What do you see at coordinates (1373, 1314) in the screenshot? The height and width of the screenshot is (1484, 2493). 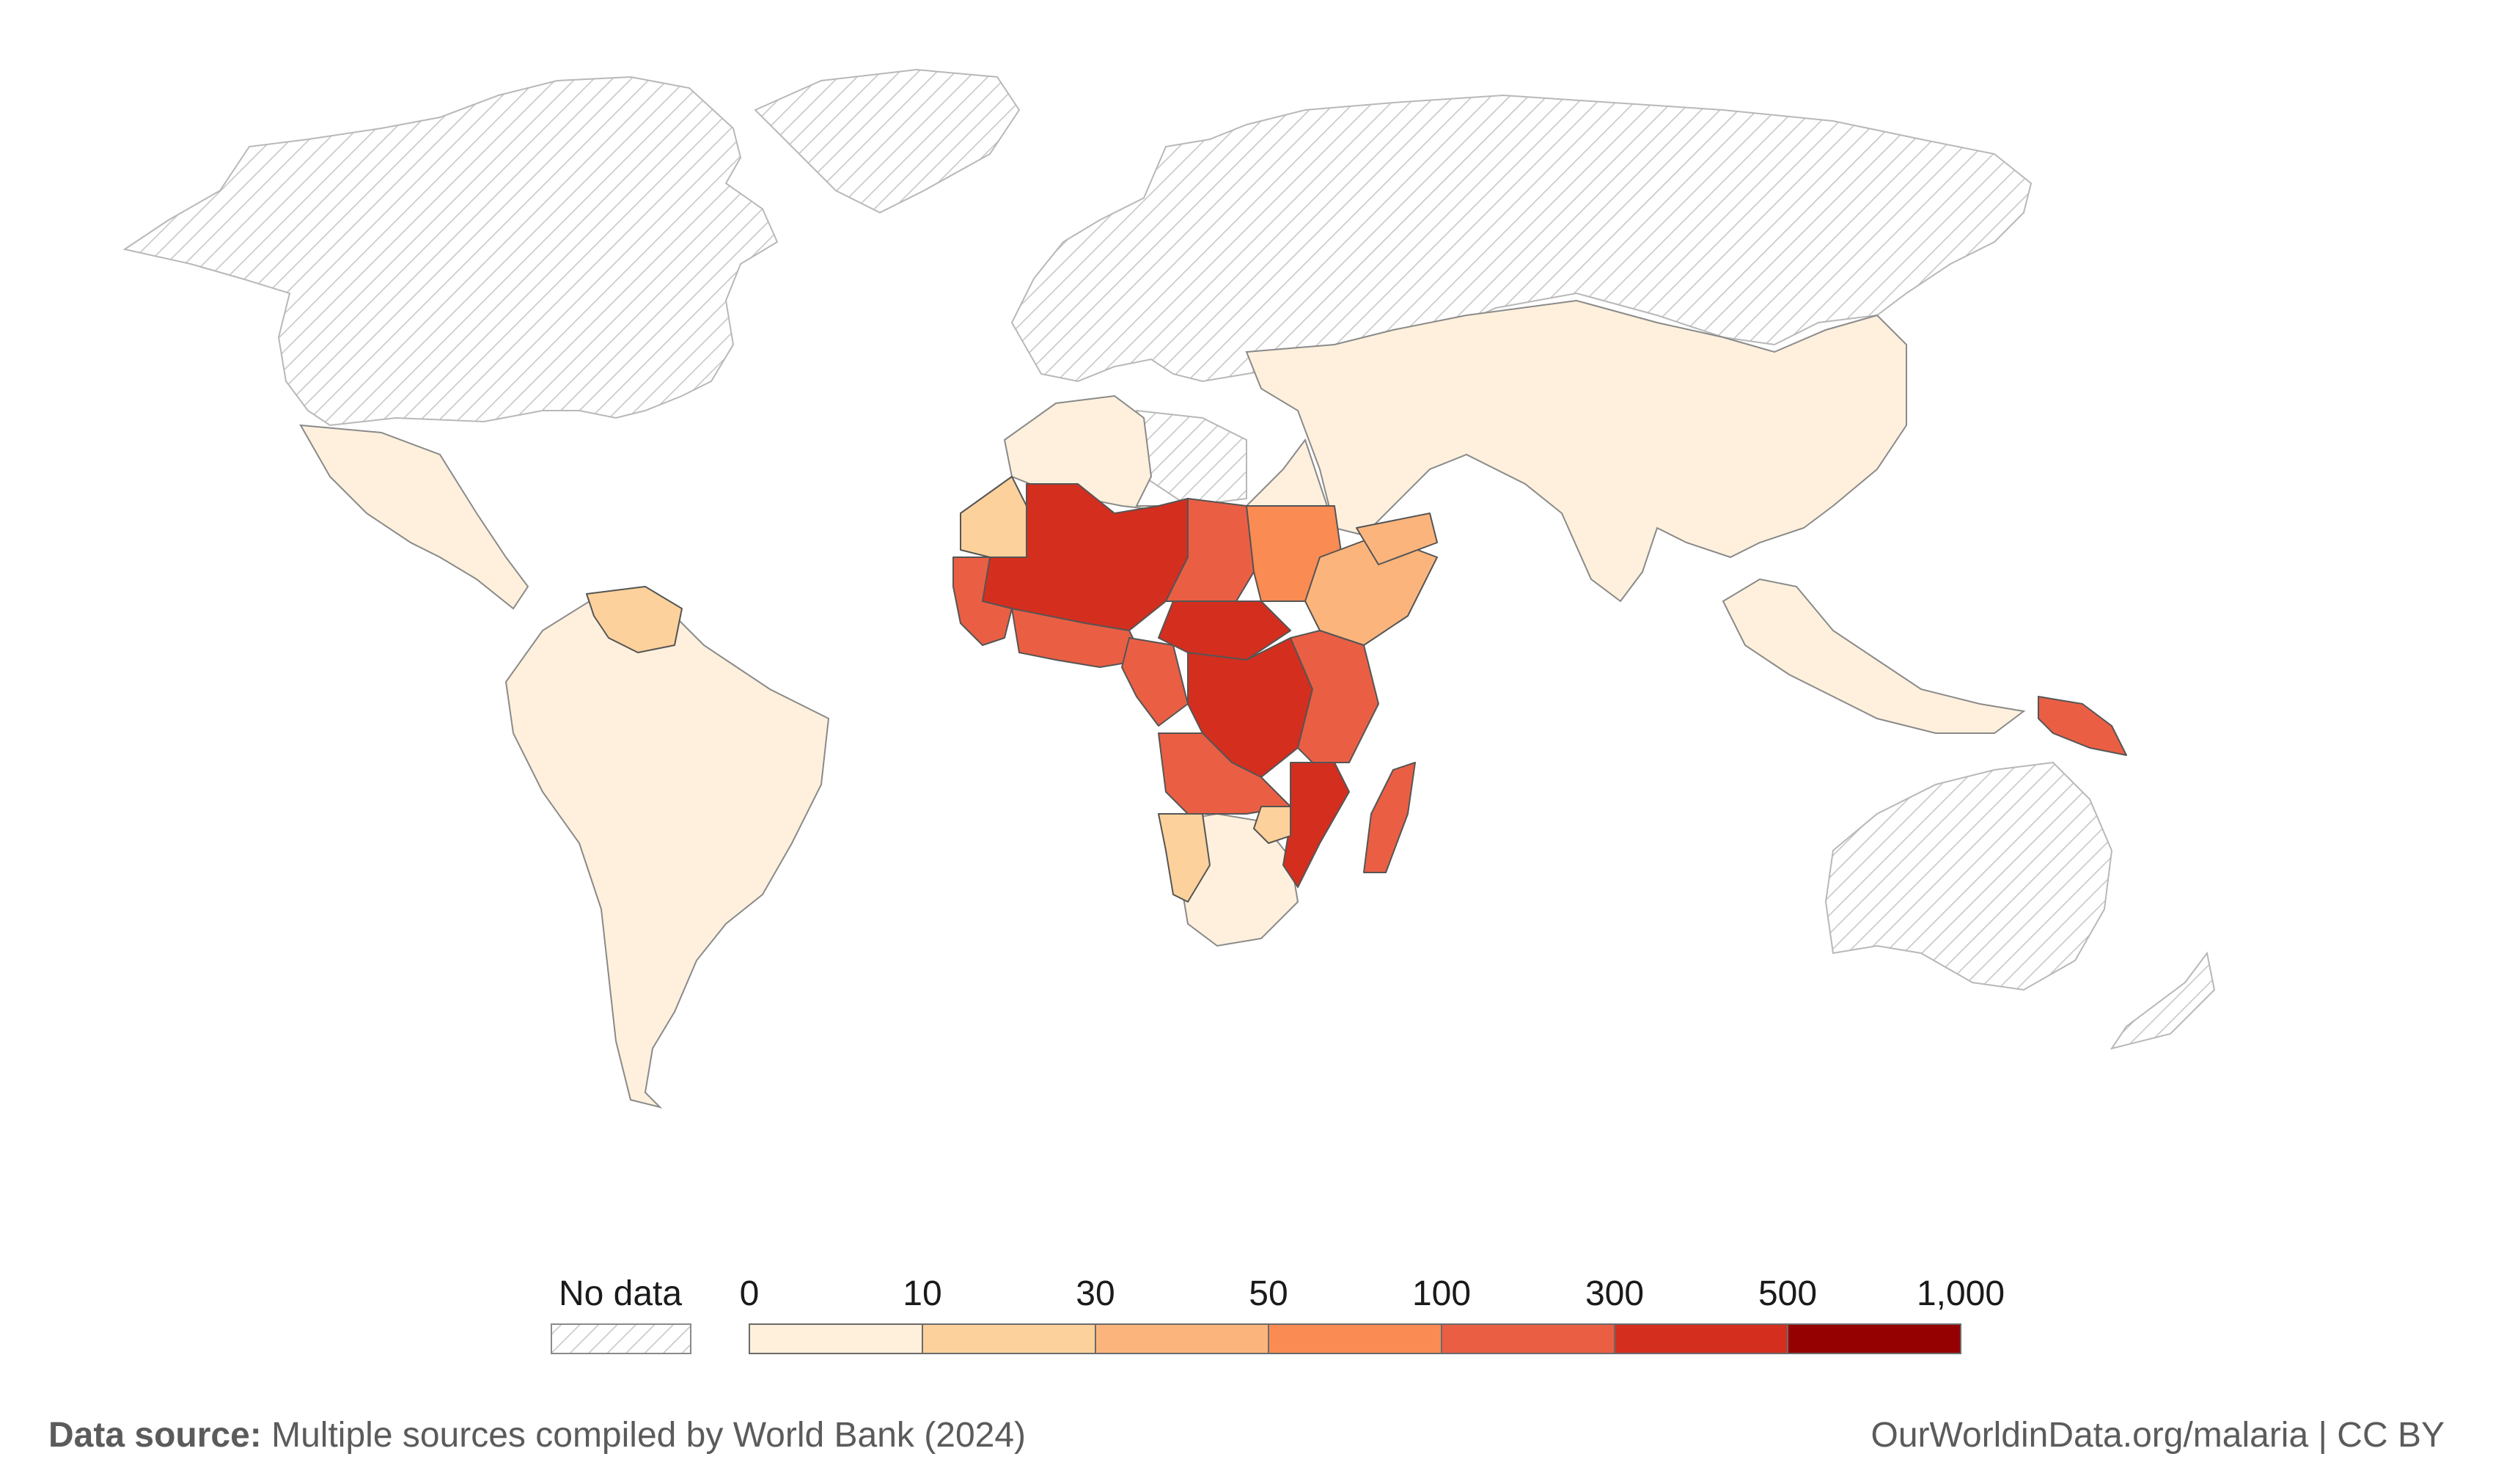 I see `legend-bins: 0 10 30 50 100 300 500 1,000` at bounding box center [1373, 1314].